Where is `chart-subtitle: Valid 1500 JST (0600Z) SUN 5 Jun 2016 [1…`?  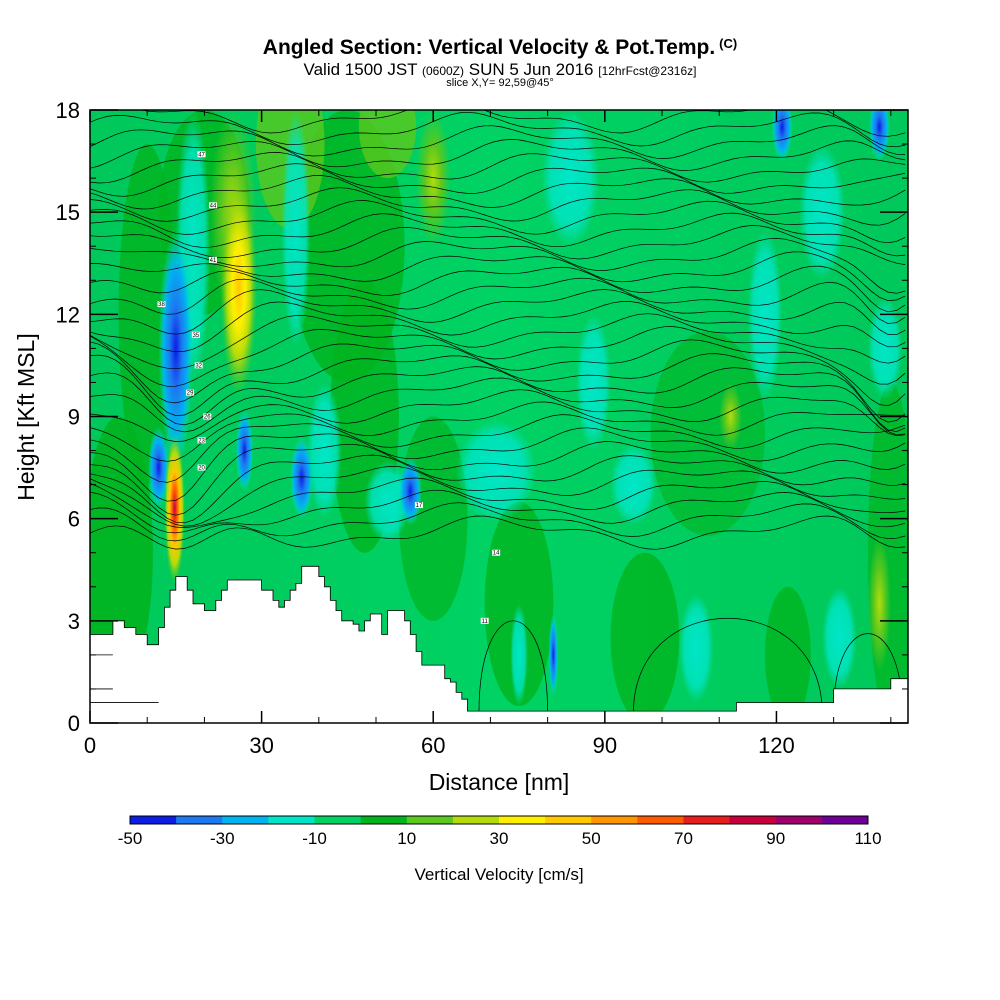
chart-subtitle: Valid 1500 JST (0600Z) SUN 5 Jun 2016 [1… is located at coordinates (500, 70).